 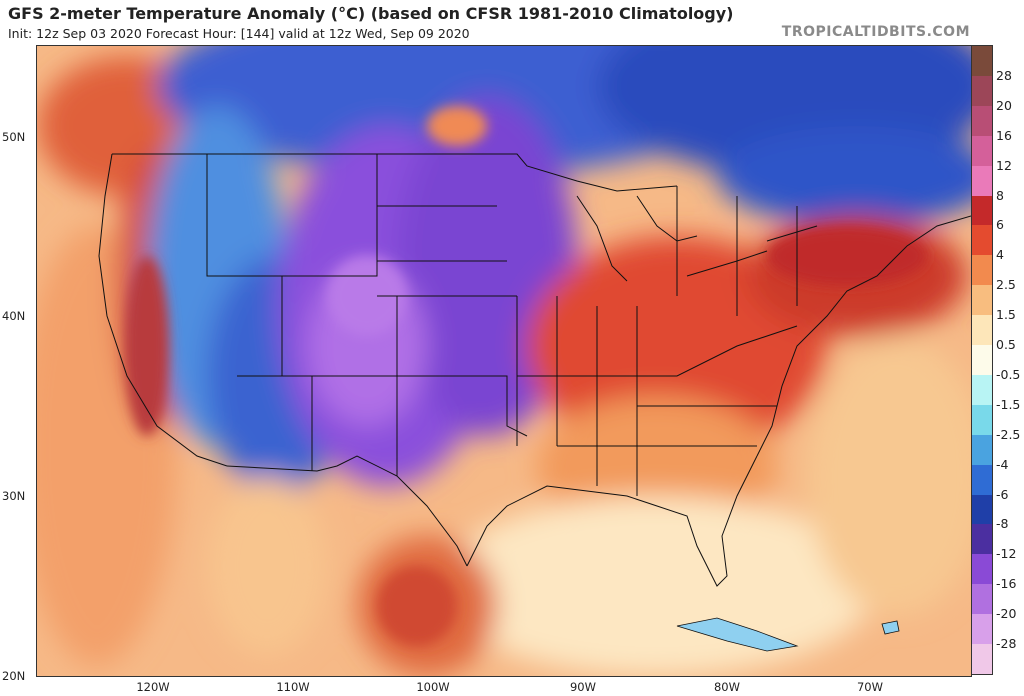 What do you see at coordinates (1004, 105) in the screenshot?
I see `colorbar-tick-label: 20` at bounding box center [1004, 105].